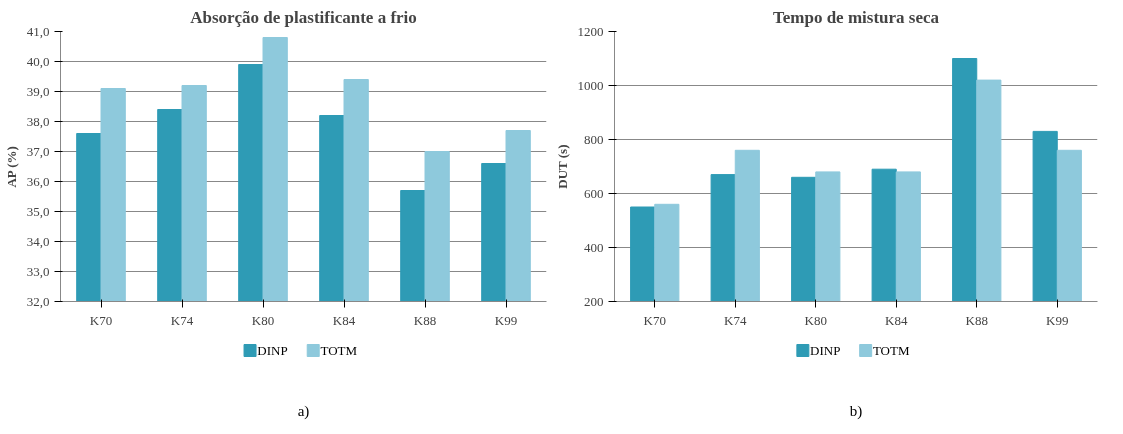  Describe the element at coordinates (303, 17) in the screenshot. I see `chart-title: Absorção de plastificante a frio` at that location.